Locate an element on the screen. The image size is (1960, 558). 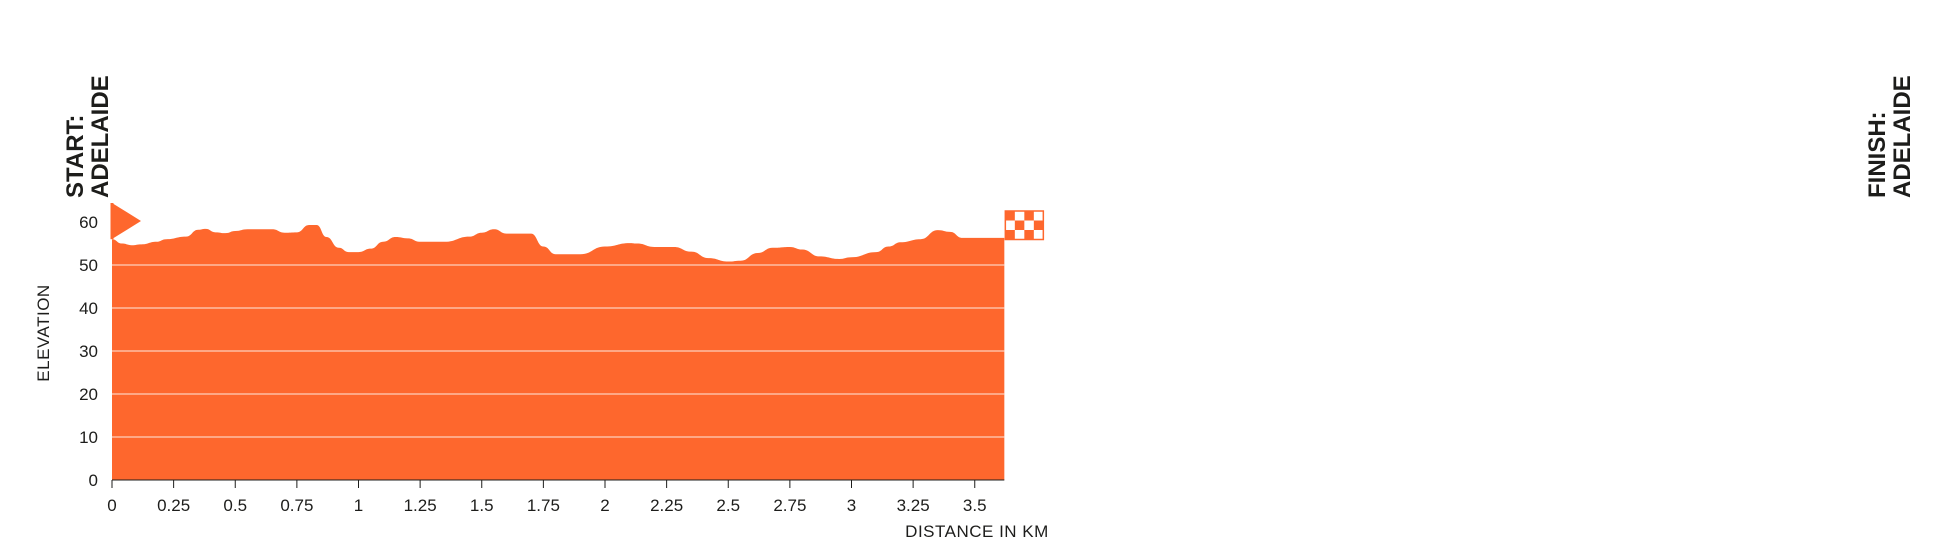
x-tick-label: 1 is located at coordinates (358, 505).